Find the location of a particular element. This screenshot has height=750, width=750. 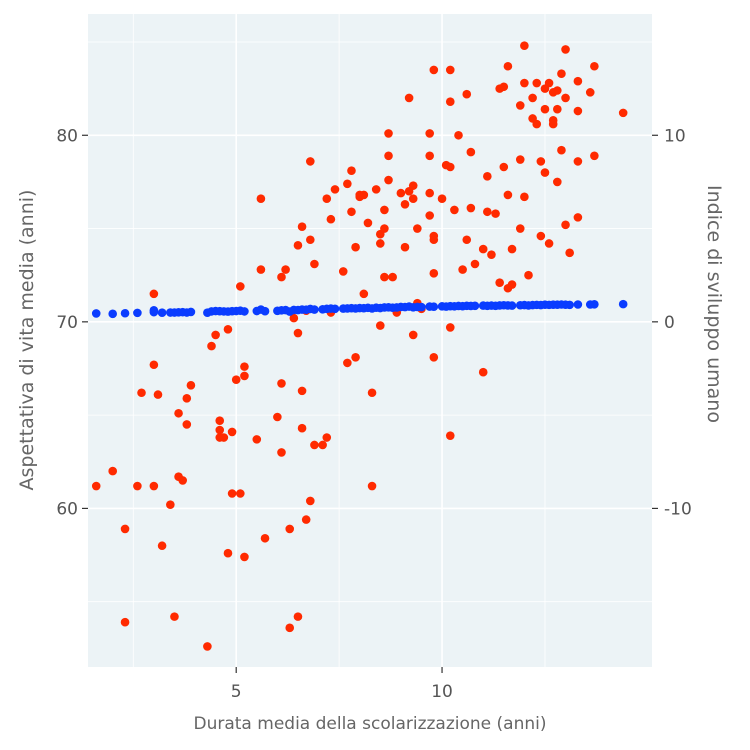

y-axis-title-right: Indice di sviluppo umano is located at coordinates (714, 304).